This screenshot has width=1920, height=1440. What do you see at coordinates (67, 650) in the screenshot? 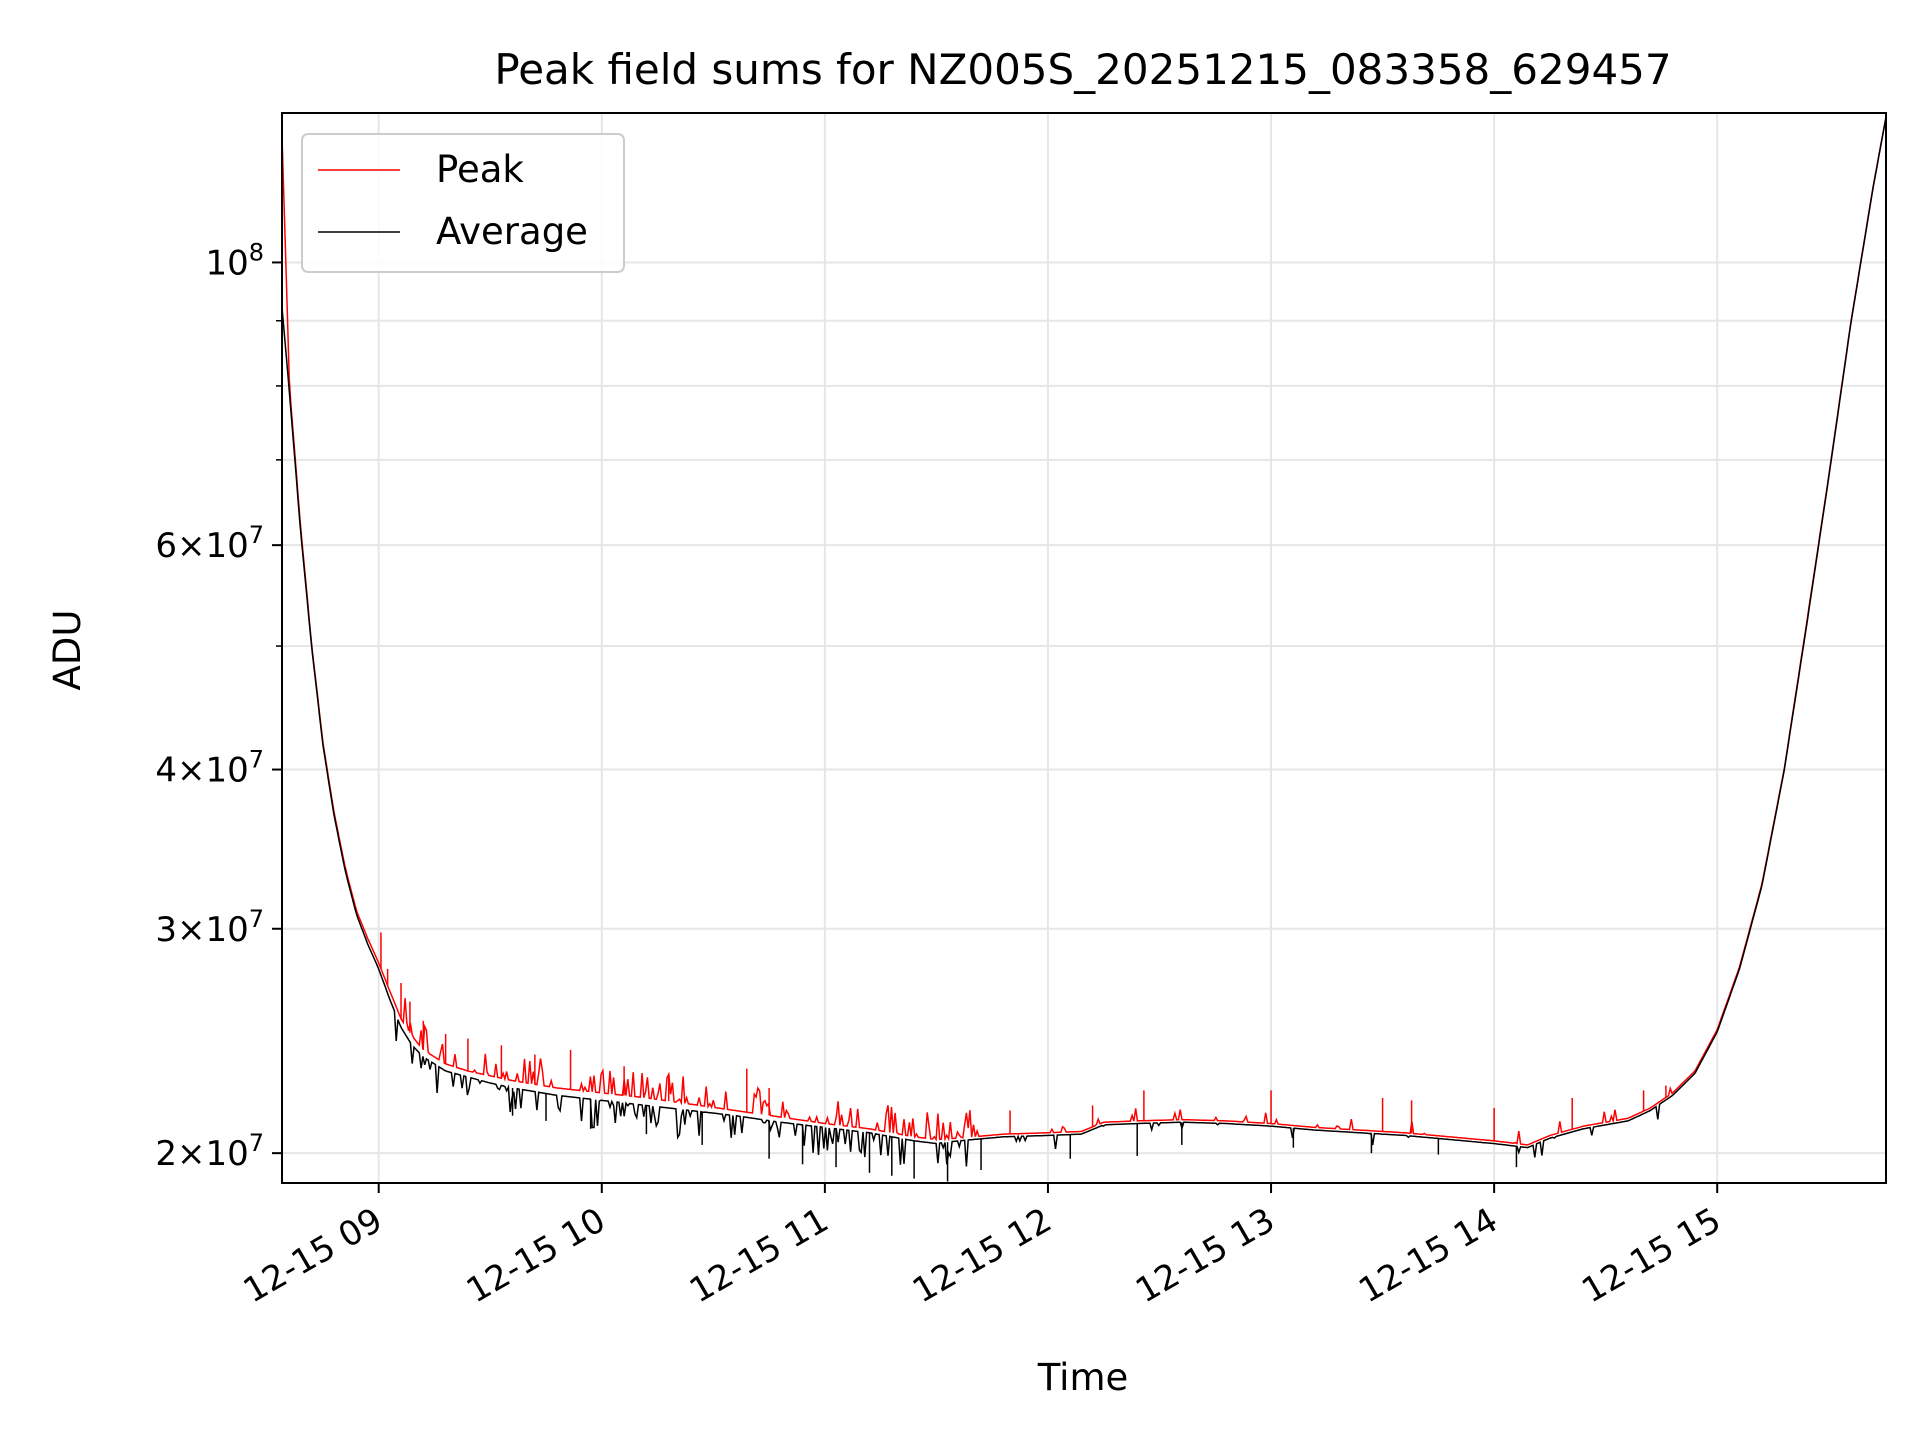
I see `y-axis-label: ADU` at bounding box center [67, 650].